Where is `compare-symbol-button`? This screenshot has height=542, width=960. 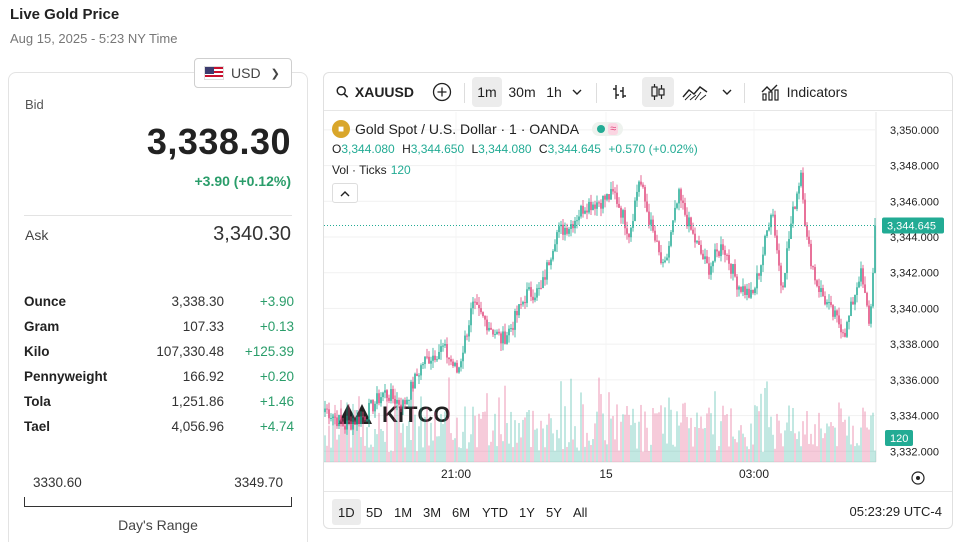 compare-symbol-button is located at coordinates (442, 92).